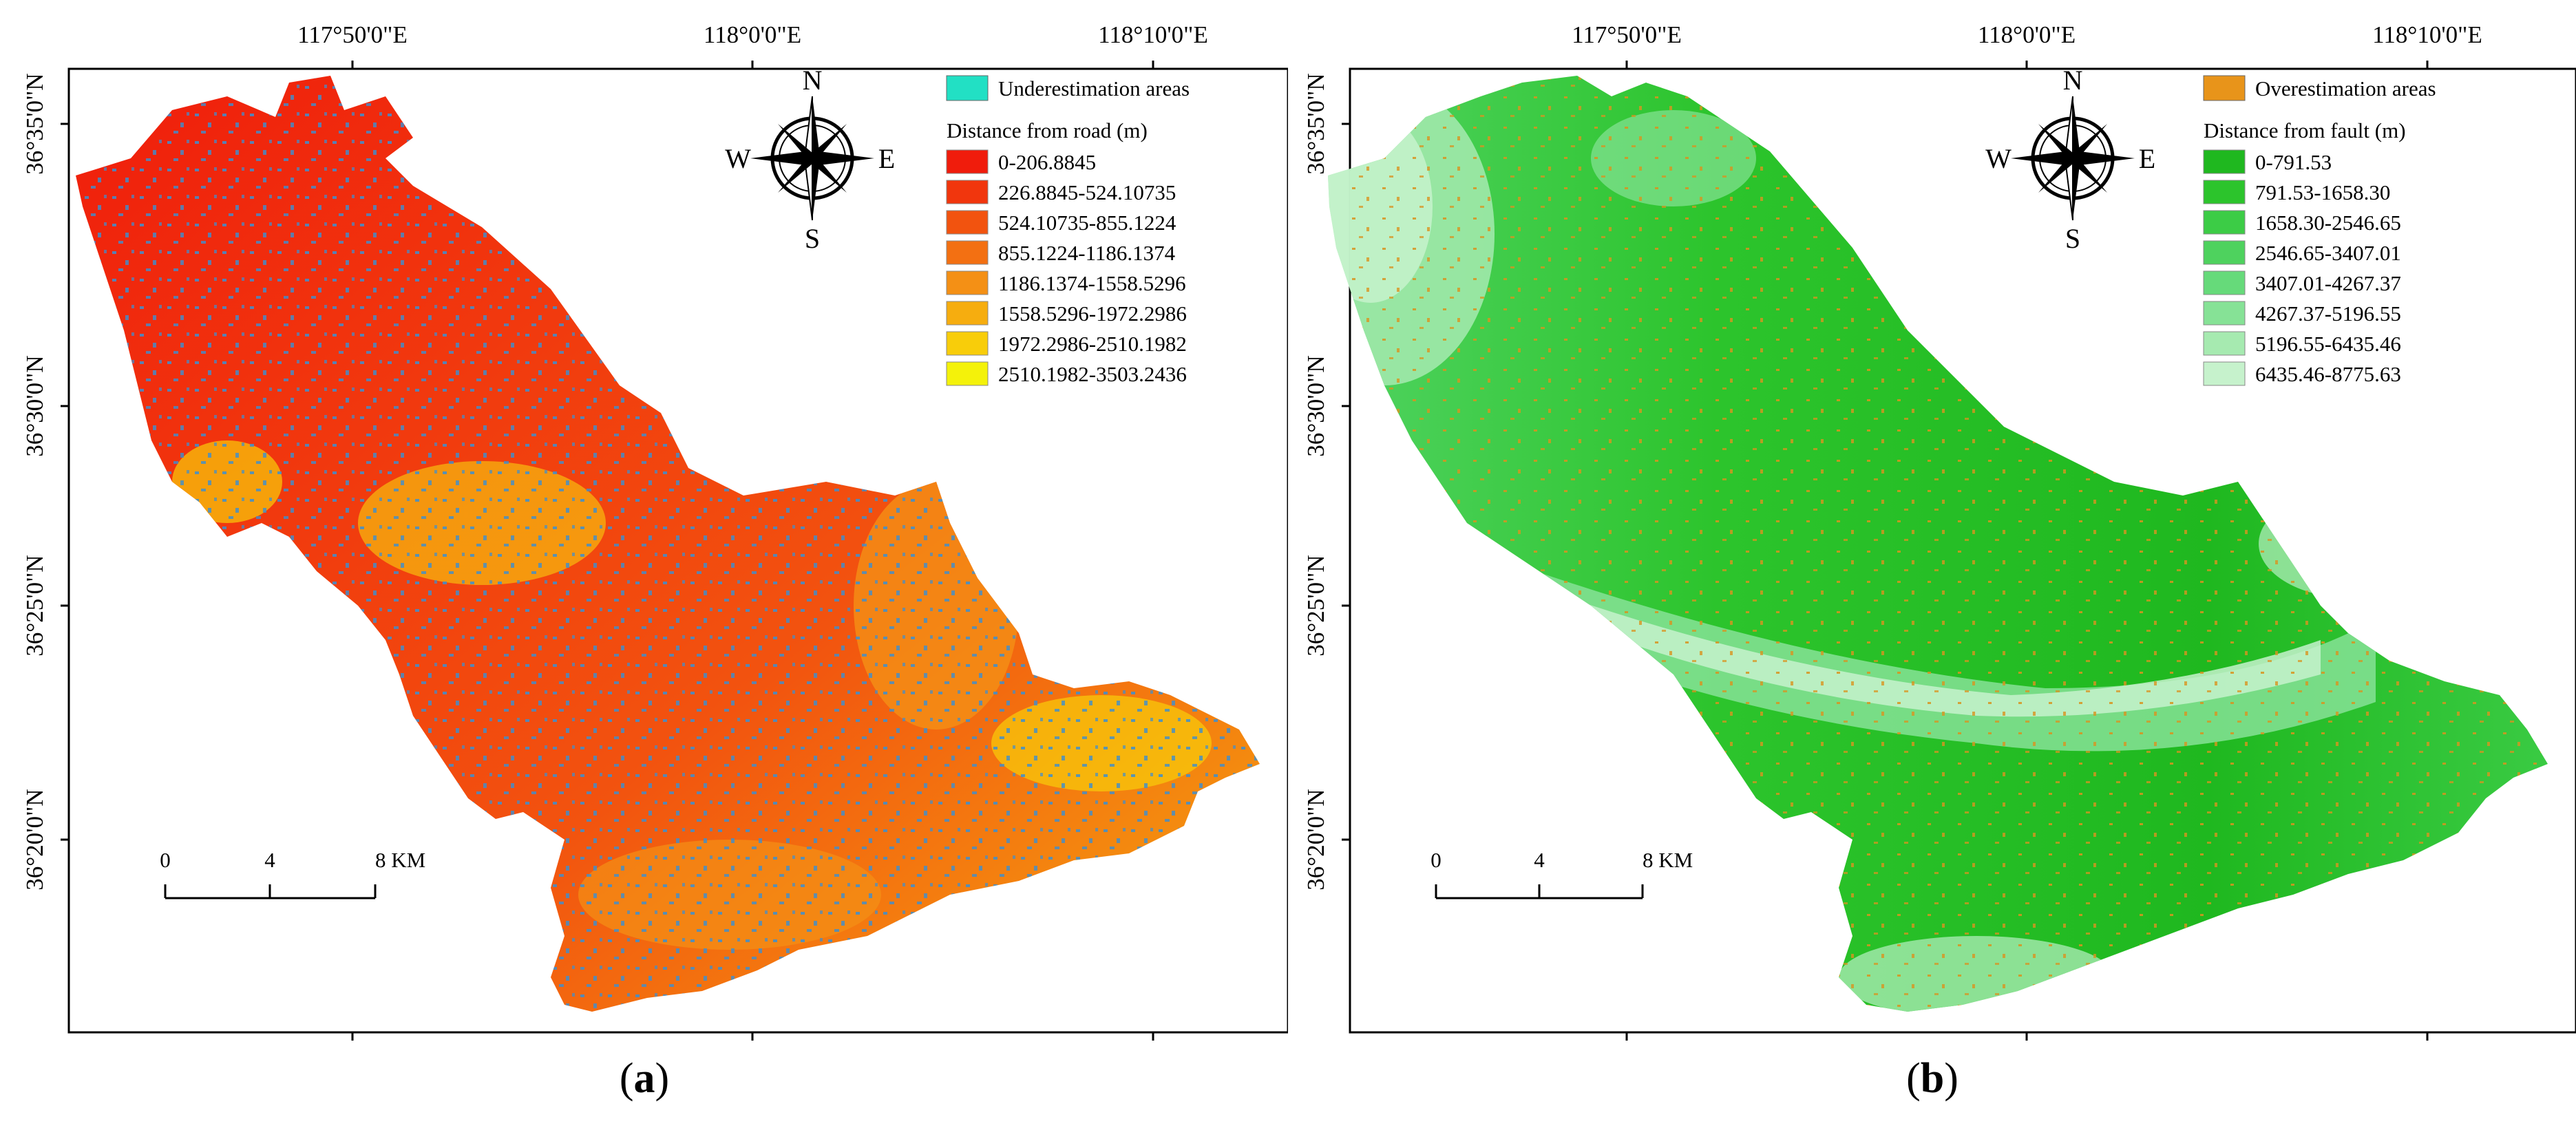  I want to click on legend-item-label: 1558.5296-1972.2986, so click(1093, 313).